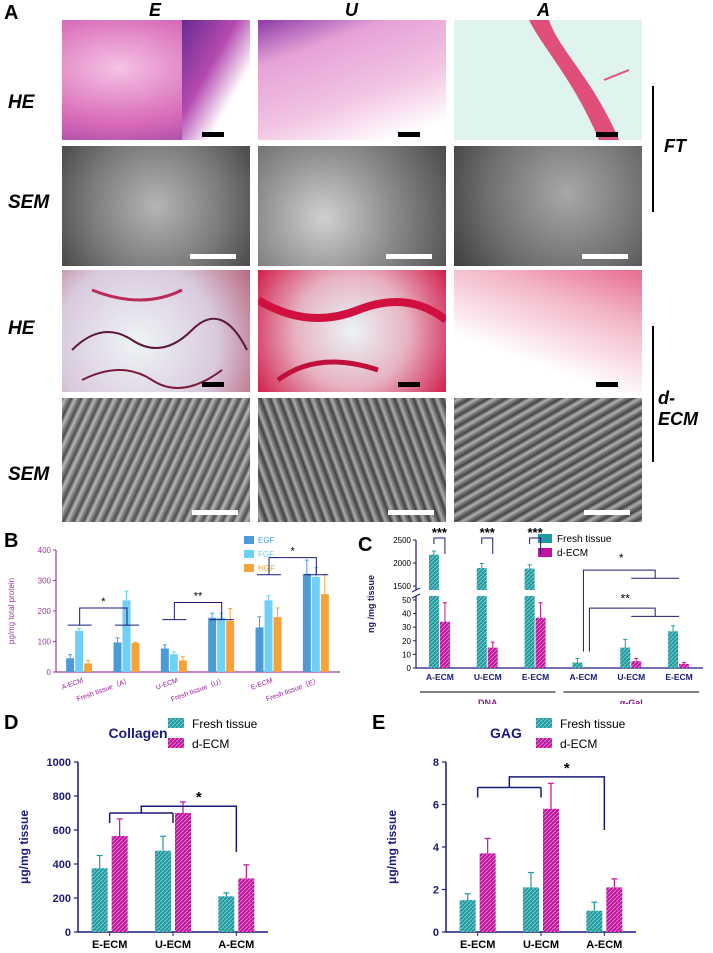 This screenshot has width=713, height=953. I want to click on y-tick-label: 6, so click(436, 806).